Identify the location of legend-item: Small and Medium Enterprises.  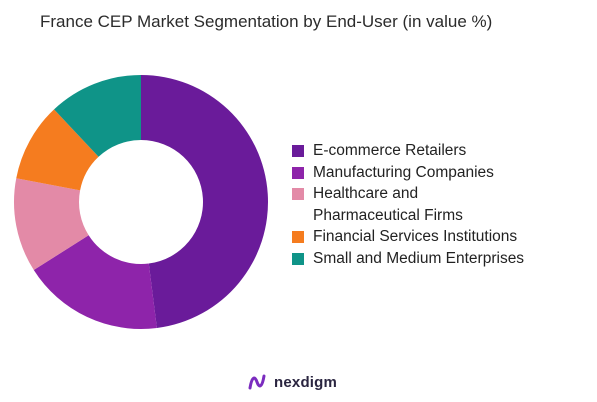
(408, 259).